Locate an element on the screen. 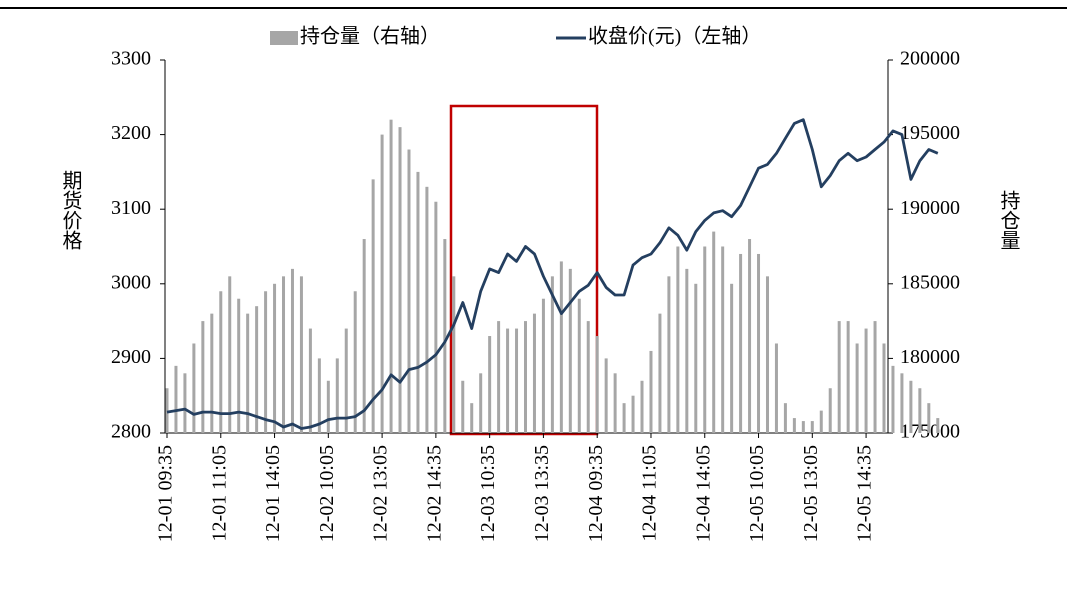  y-axis-label: 期货价格 is located at coordinates (70, 210).